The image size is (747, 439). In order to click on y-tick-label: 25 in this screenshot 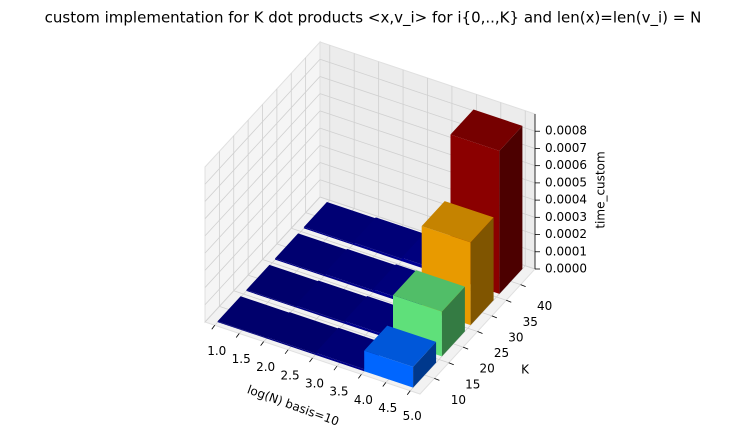, I will do `click(501, 353)`.